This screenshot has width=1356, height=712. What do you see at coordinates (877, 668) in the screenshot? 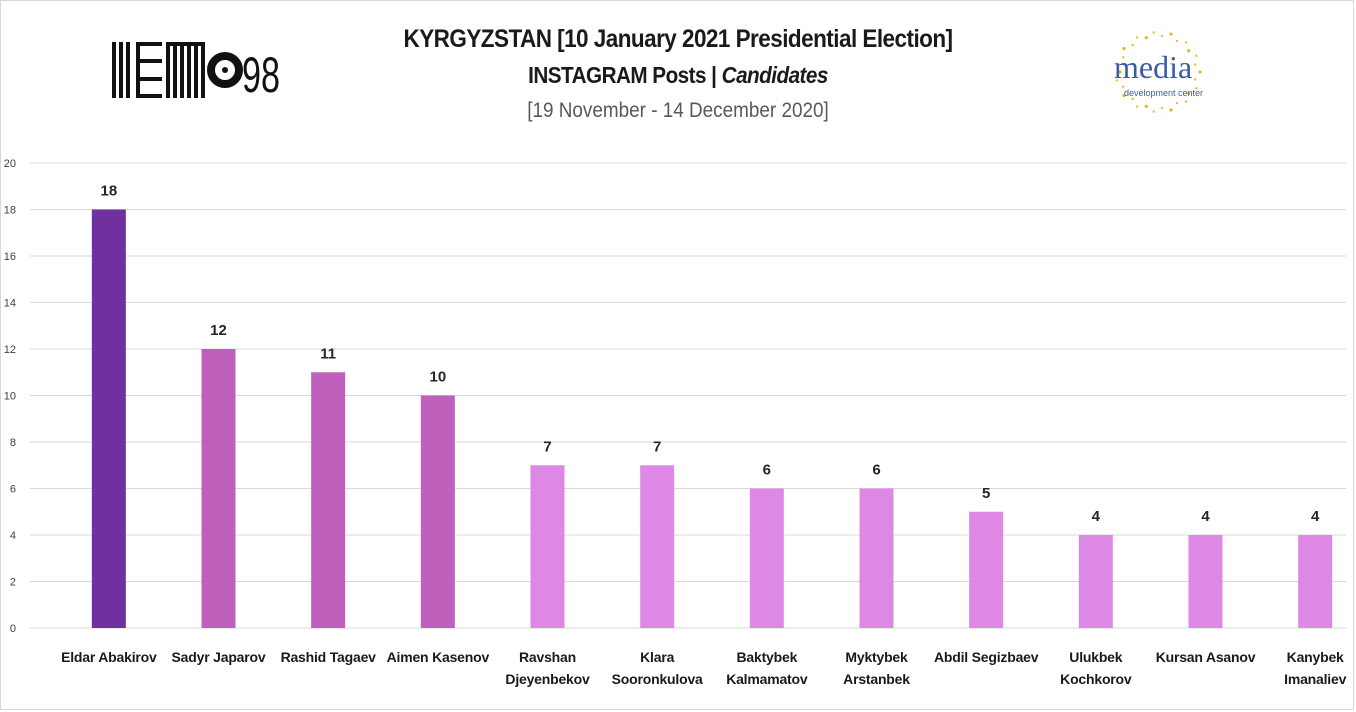
I see `x-tick-label: Myktybek Arstanbek` at bounding box center [877, 668].